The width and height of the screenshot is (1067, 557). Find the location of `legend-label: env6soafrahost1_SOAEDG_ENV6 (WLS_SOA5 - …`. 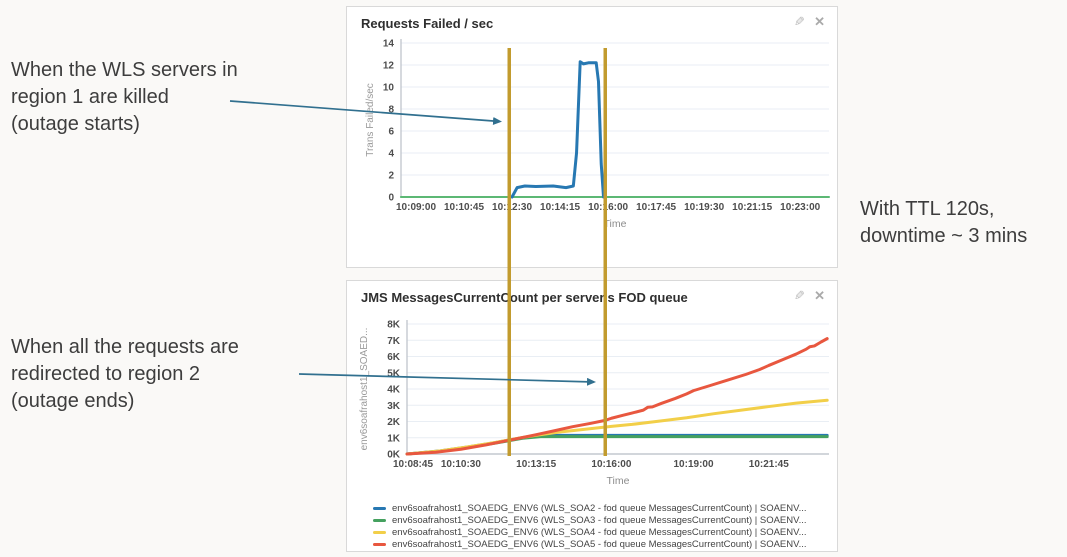

legend-label: env6soafrahost1_SOAEDG_ENV6 (WLS_SOA5 - … is located at coordinates (599, 544).